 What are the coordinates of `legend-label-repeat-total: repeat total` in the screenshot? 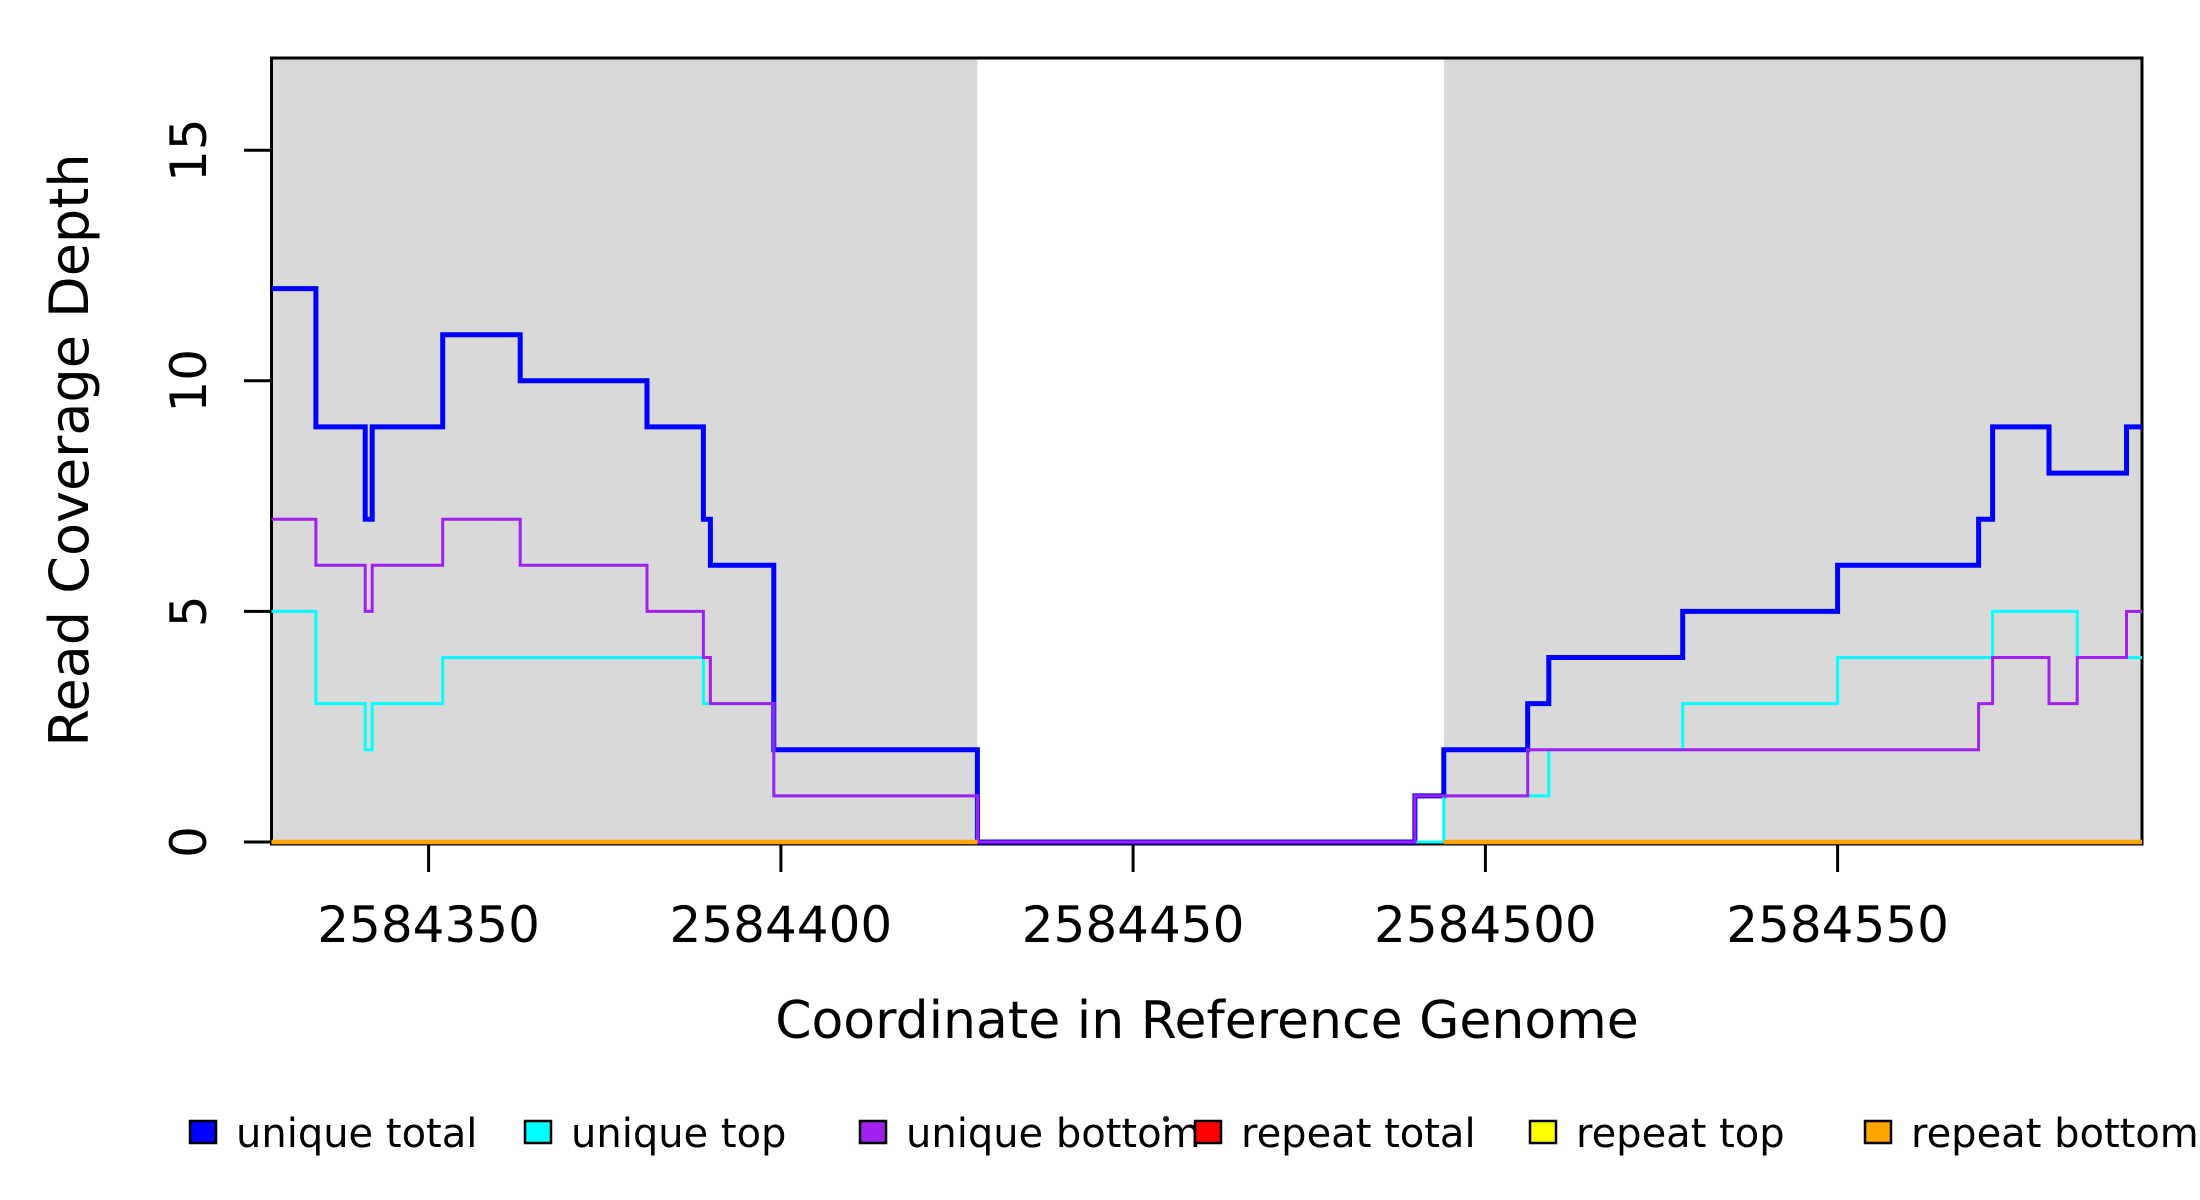 It's located at (1358, 1134).